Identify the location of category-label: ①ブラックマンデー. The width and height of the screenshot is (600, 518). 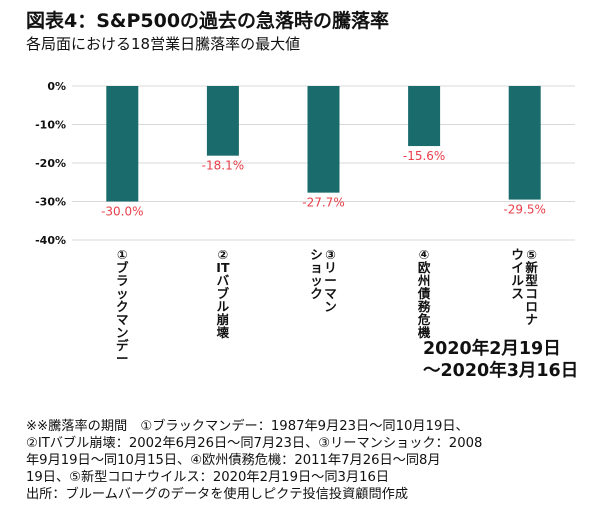
(122, 306).